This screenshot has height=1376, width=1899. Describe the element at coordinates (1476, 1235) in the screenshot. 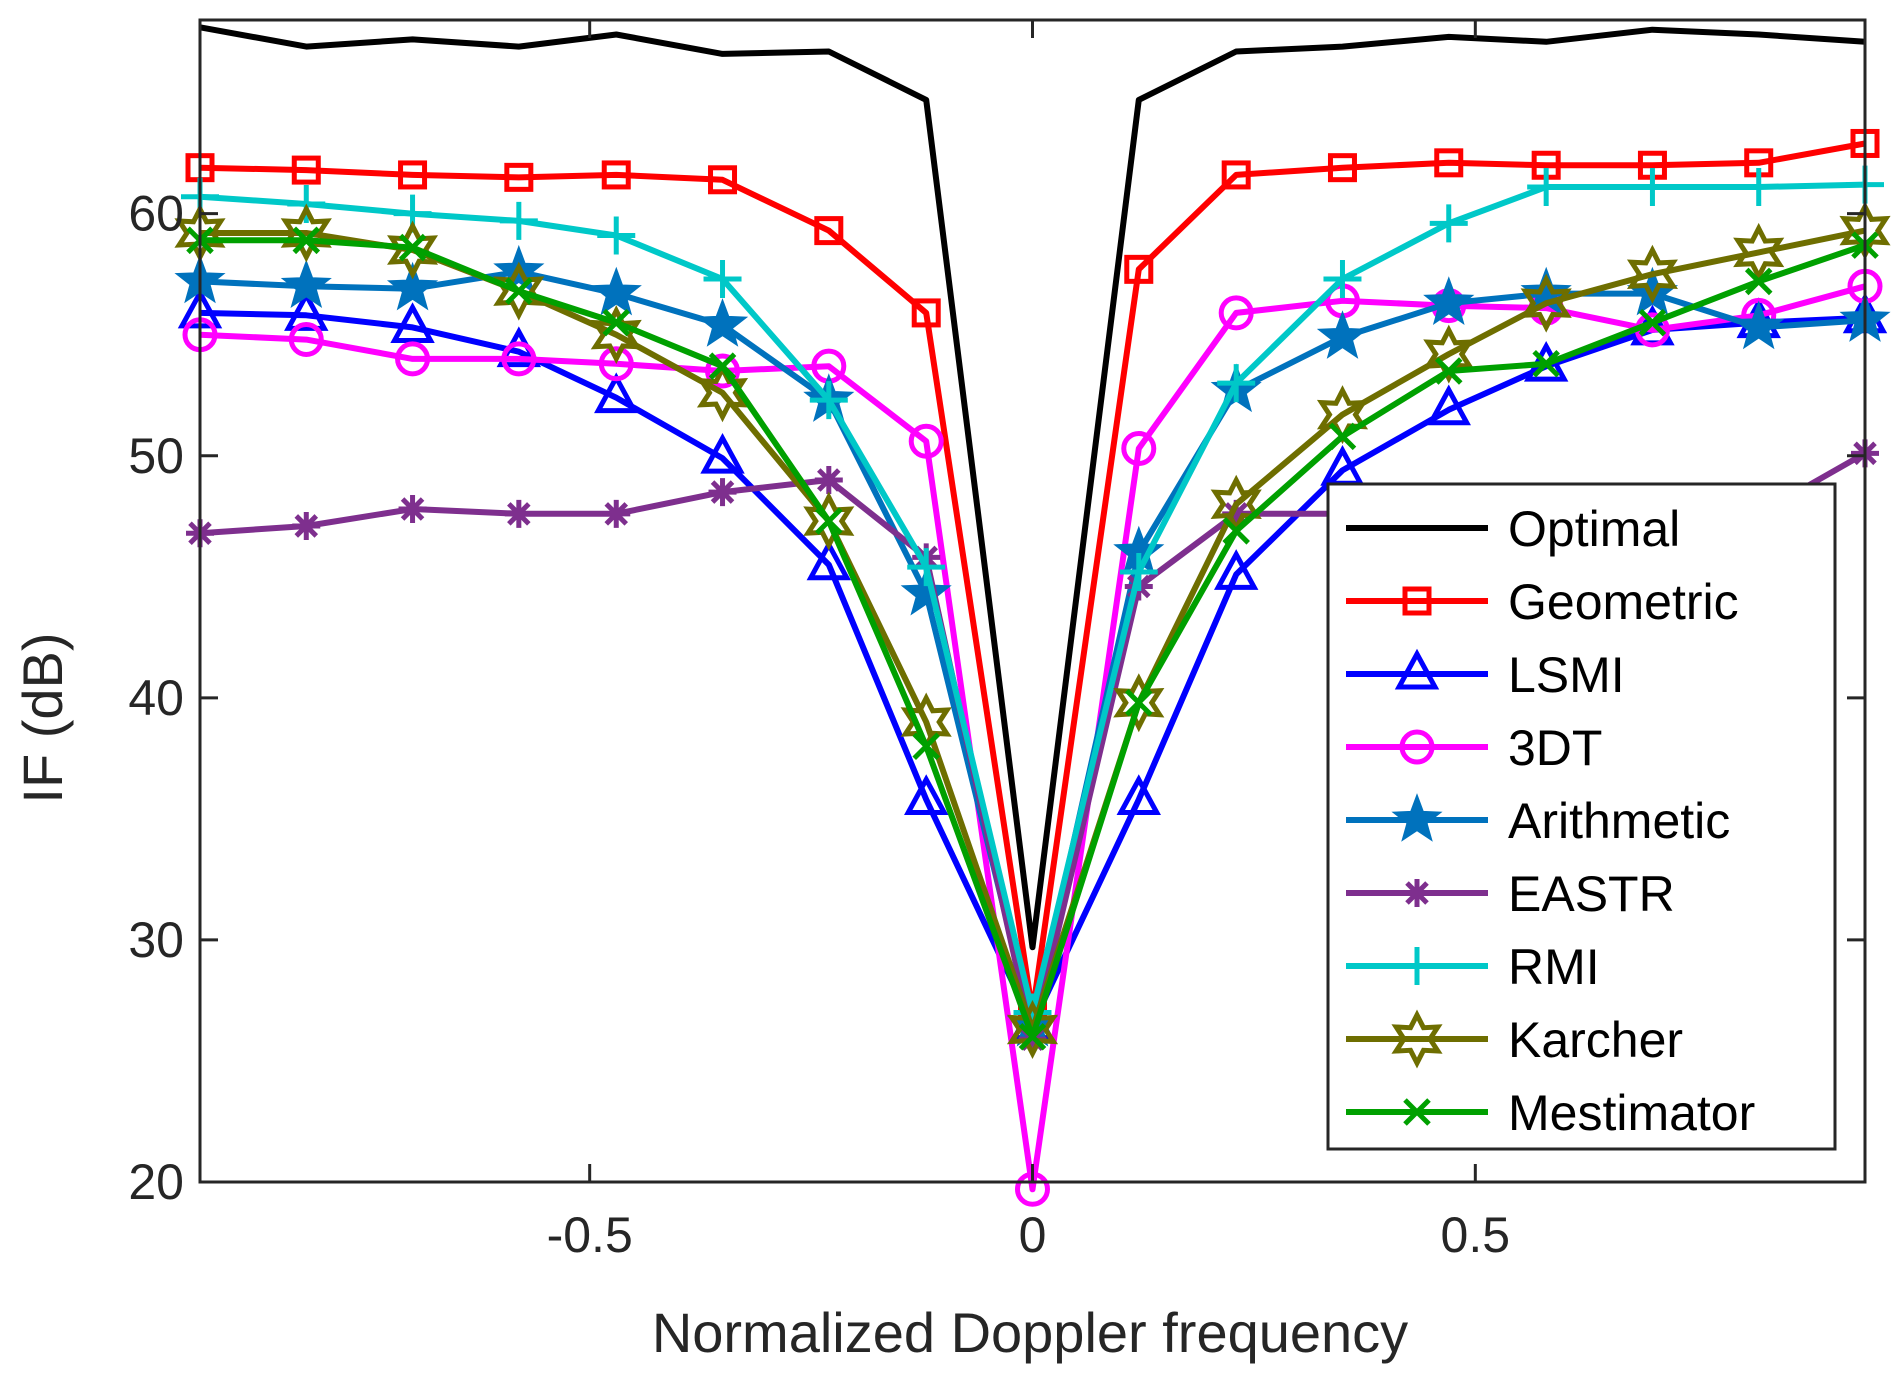

I see `x-tick-label: 0.5` at that location.